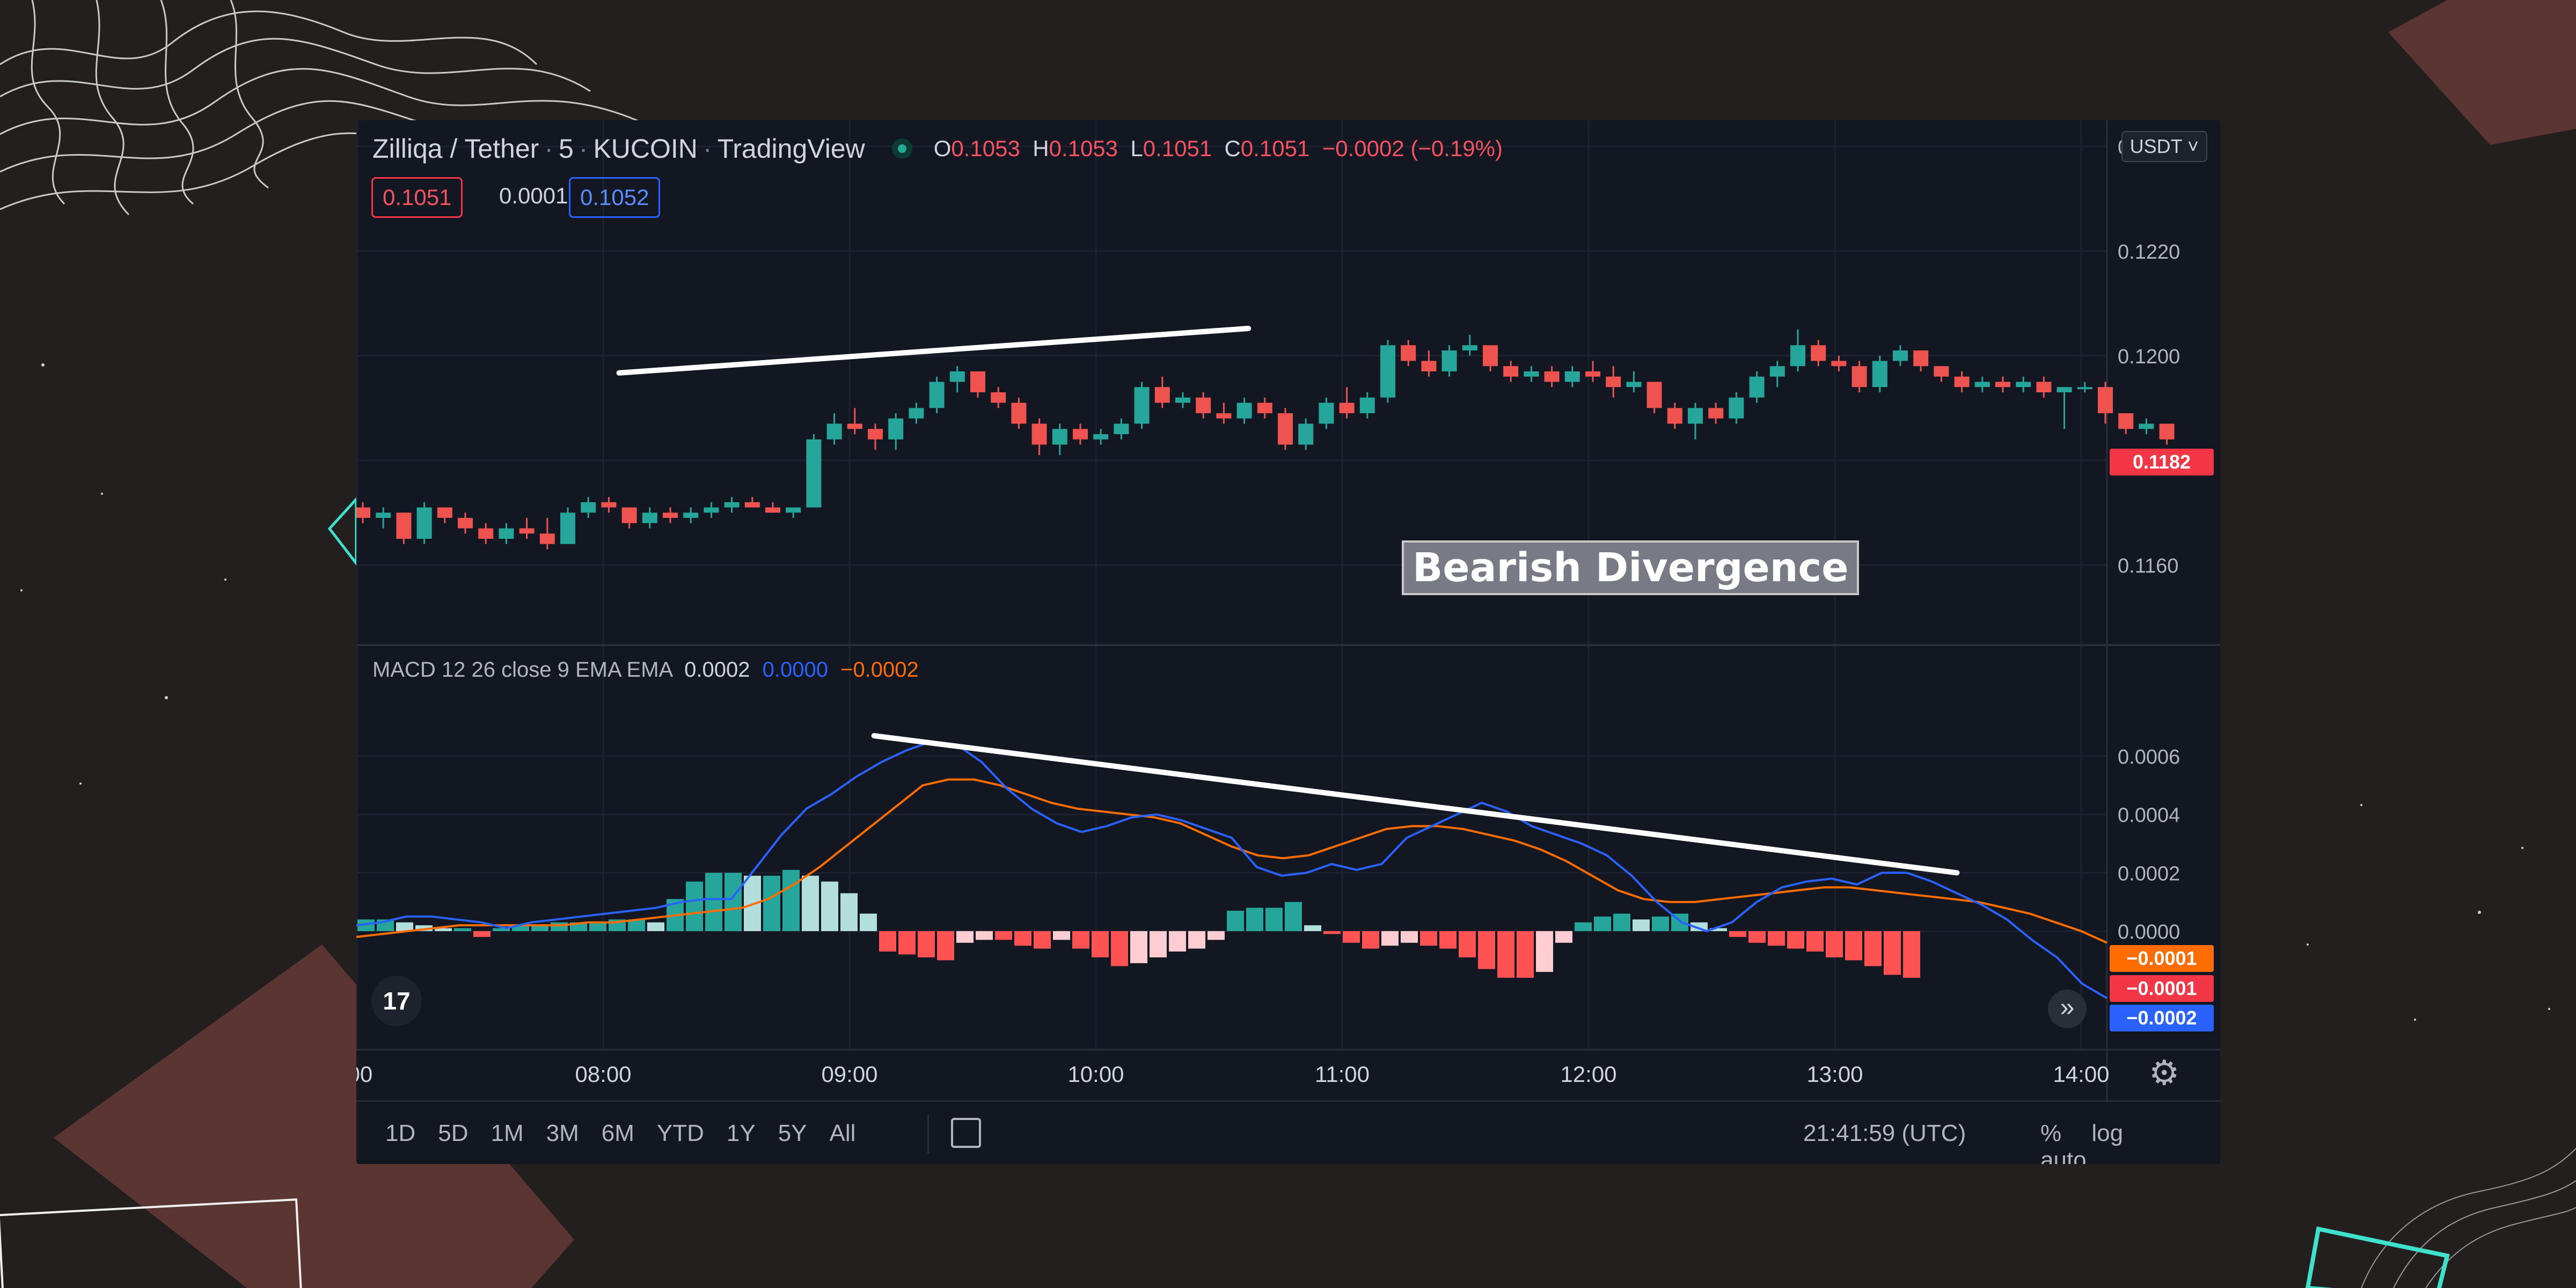 Image resolution: width=2576 pixels, height=1288 pixels. Describe the element at coordinates (2063, 1155) in the screenshot. I see `auto-scale-button: auto` at that location.